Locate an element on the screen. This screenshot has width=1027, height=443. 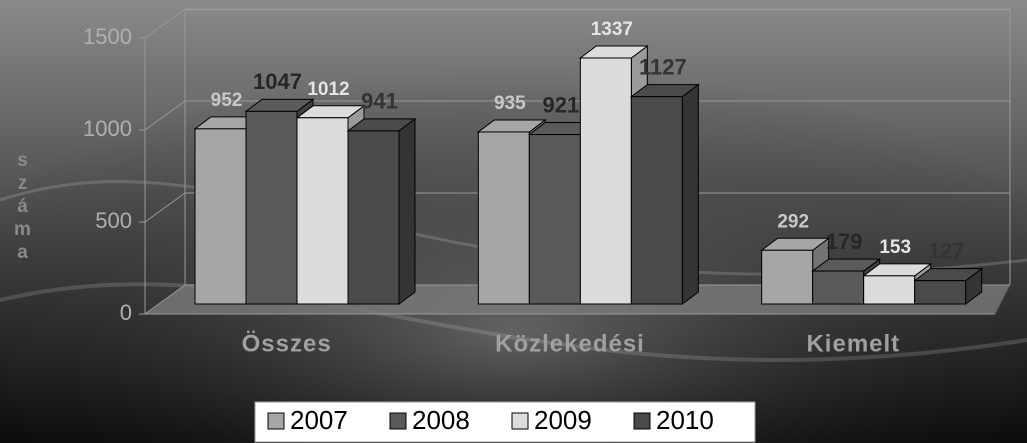
data-label: 952 is located at coordinates (227, 100).